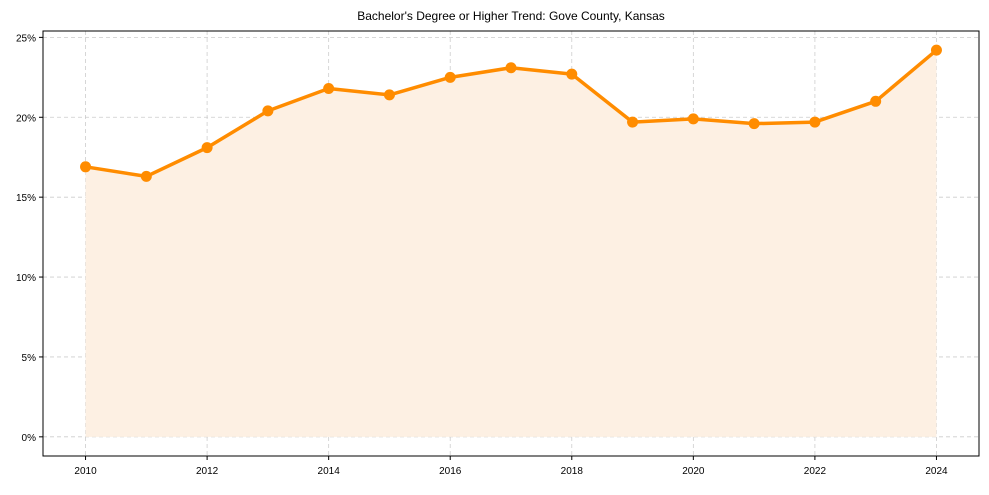  What do you see at coordinates (815, 471) in the screenshot?
I see `x-tick-label: 2022` at bounding box center [815, 471].